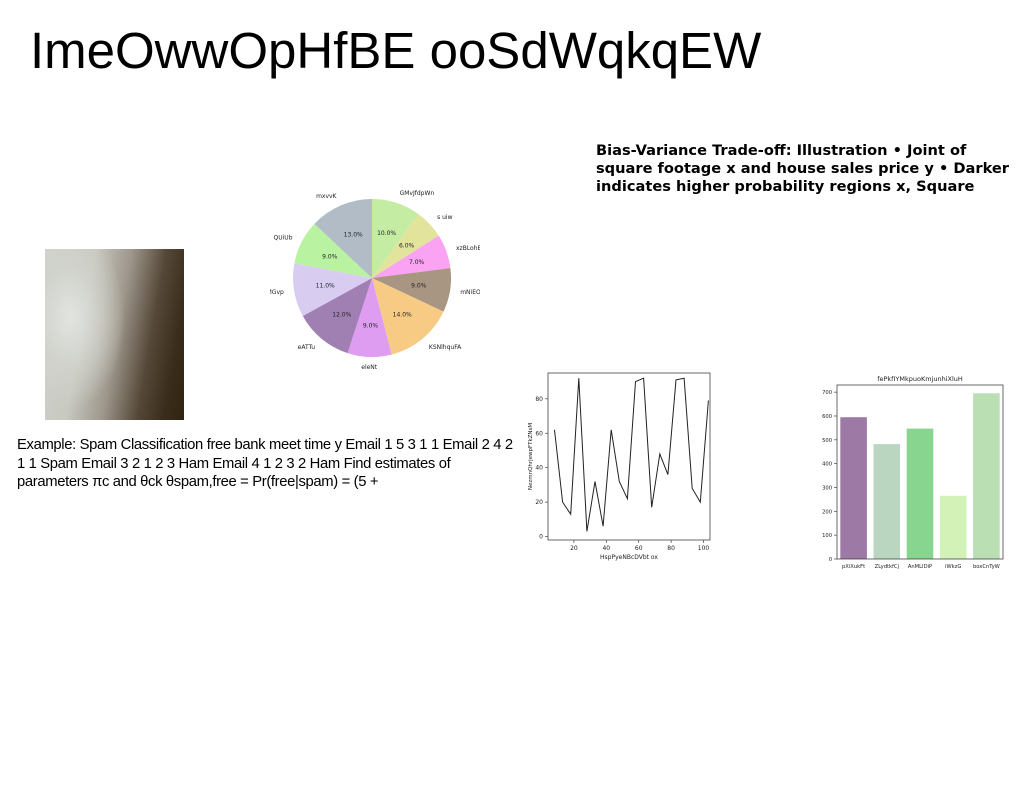 Image resolution: width=1024 pixels, height=788 pixels. What do you see at coordinates (396, 50) in the screenshot?
I see `page-title: ImeOwwOpHfBE ooSdWqkqEW` at bounding box center [396, 50].